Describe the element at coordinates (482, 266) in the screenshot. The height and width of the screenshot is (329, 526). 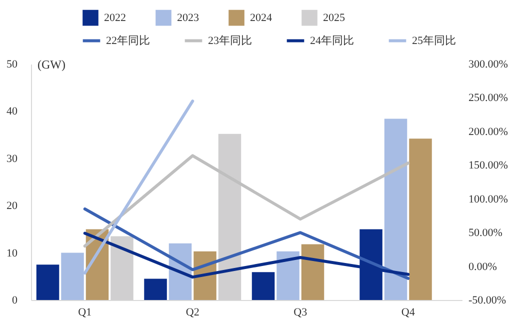
I see `y2-tick-label: 0.00%` at that location.